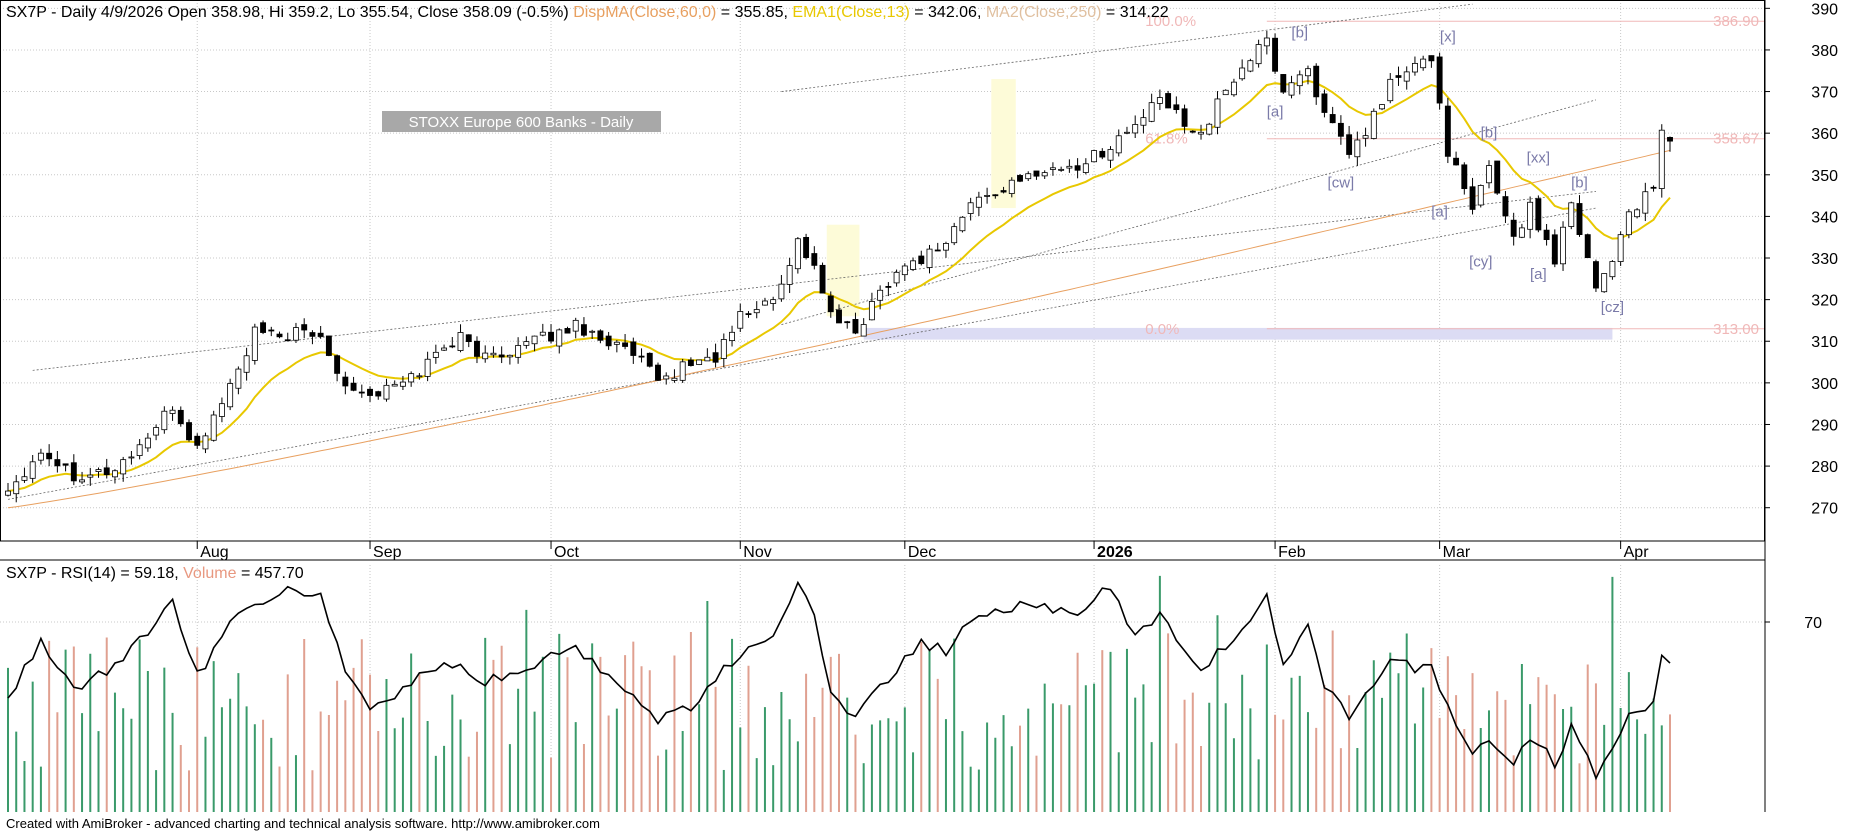 This screenshot has width=1850, height=836. What do you see at coordinates (1824, 51) in the screenshot?
I see `y-tick-label: 380` at bounding box center [1824, 51].